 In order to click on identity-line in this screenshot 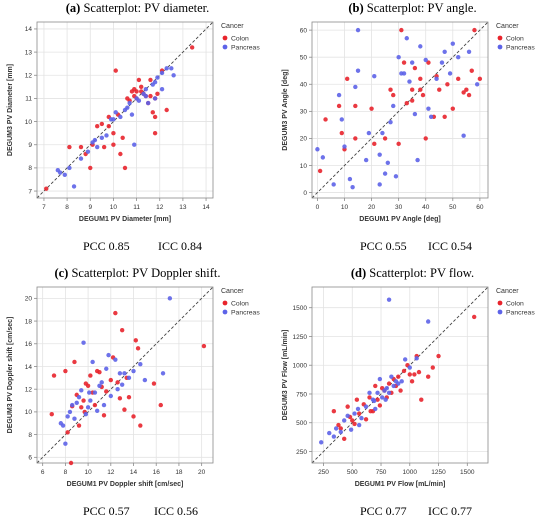, I will do `click(125, 110)`.